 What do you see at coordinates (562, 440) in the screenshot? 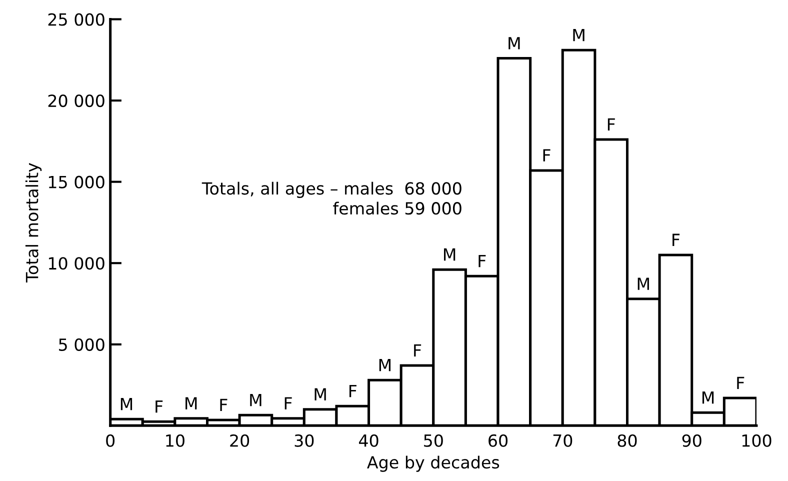
I see `x-tick-label: 70` at bounding box center [562, 440].